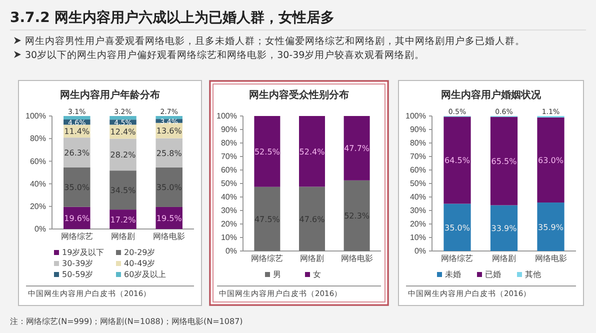 The height and width of the screenshot is (333, 596). I want to click on legend-label: 已婚, so click(493, 274).